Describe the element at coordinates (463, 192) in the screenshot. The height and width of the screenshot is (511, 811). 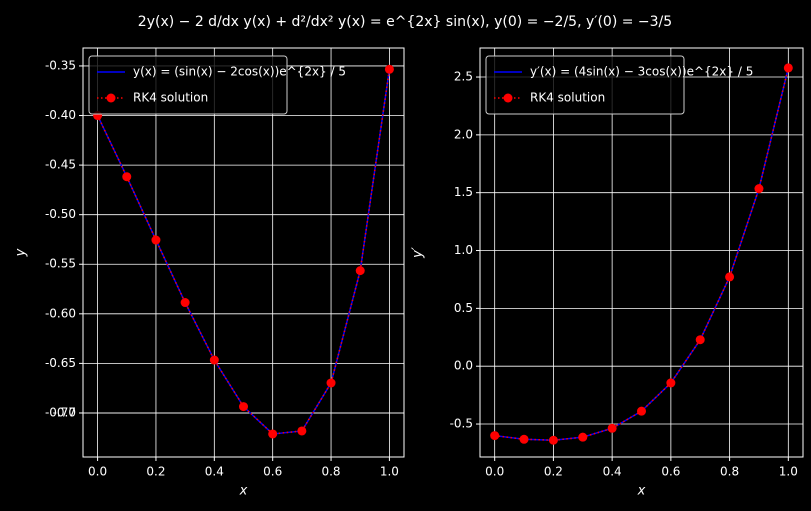
I see `y-tick-label: 1.5` at that location.